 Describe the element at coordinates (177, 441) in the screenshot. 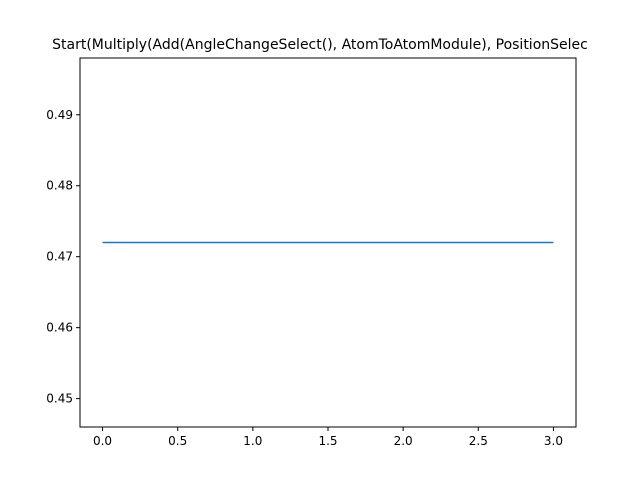

I see `x-tick-label: 0.5` at that location.